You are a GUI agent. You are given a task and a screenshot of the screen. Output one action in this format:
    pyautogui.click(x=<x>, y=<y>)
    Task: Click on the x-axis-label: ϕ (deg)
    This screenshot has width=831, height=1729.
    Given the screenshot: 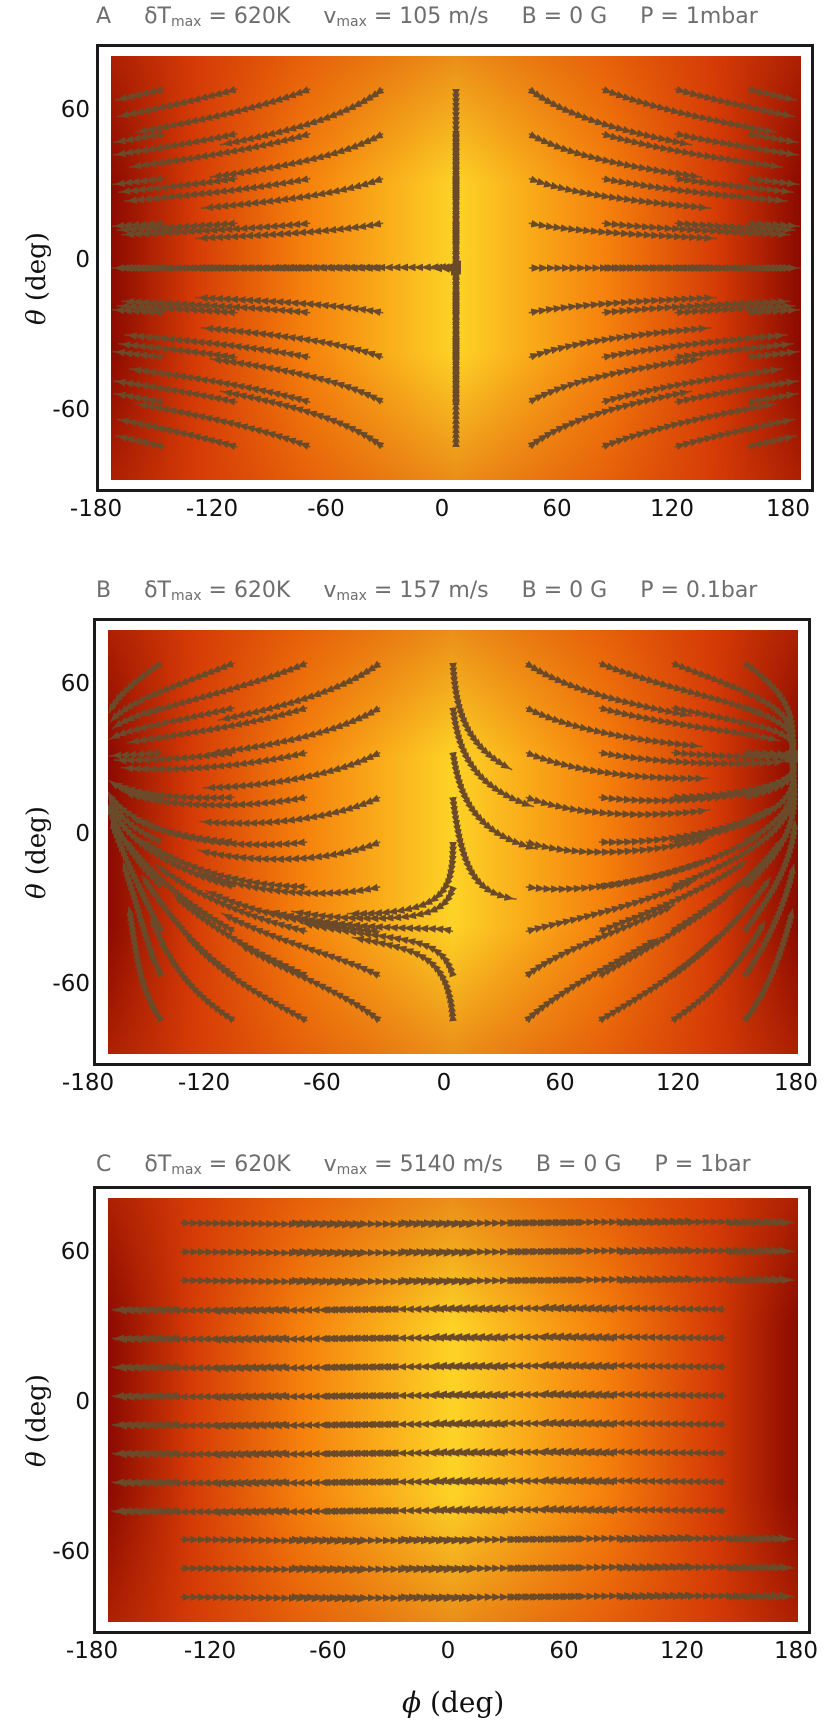 What is the action you would take?
    pyautogui.click(x=453, y=1702)
    